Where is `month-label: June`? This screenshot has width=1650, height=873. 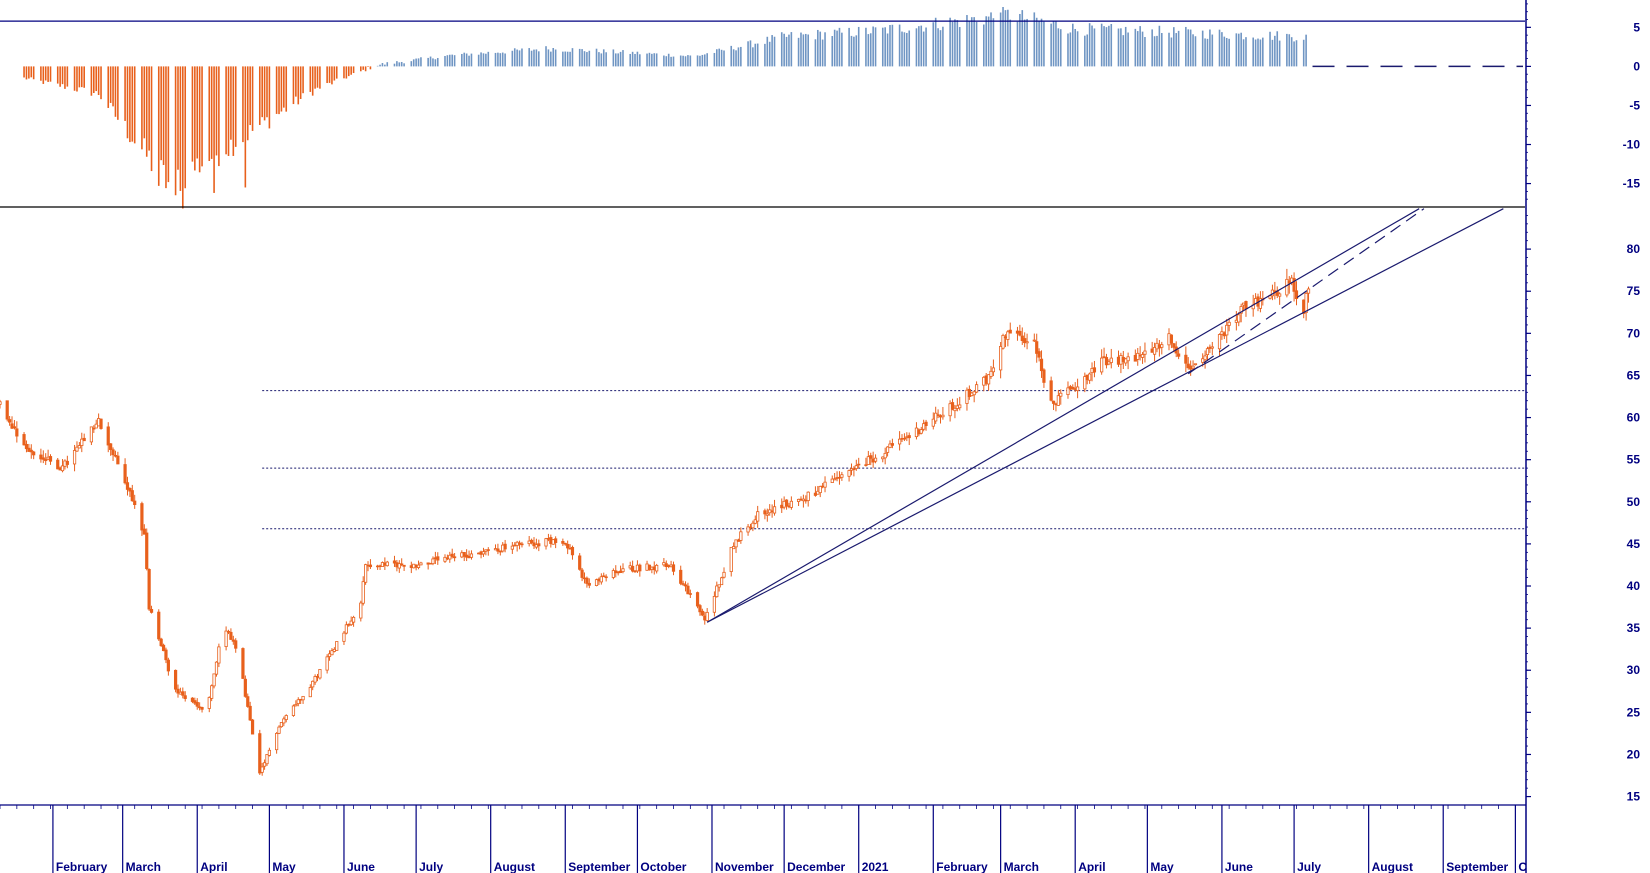
month-label: June is located at coordinates (361, 866).